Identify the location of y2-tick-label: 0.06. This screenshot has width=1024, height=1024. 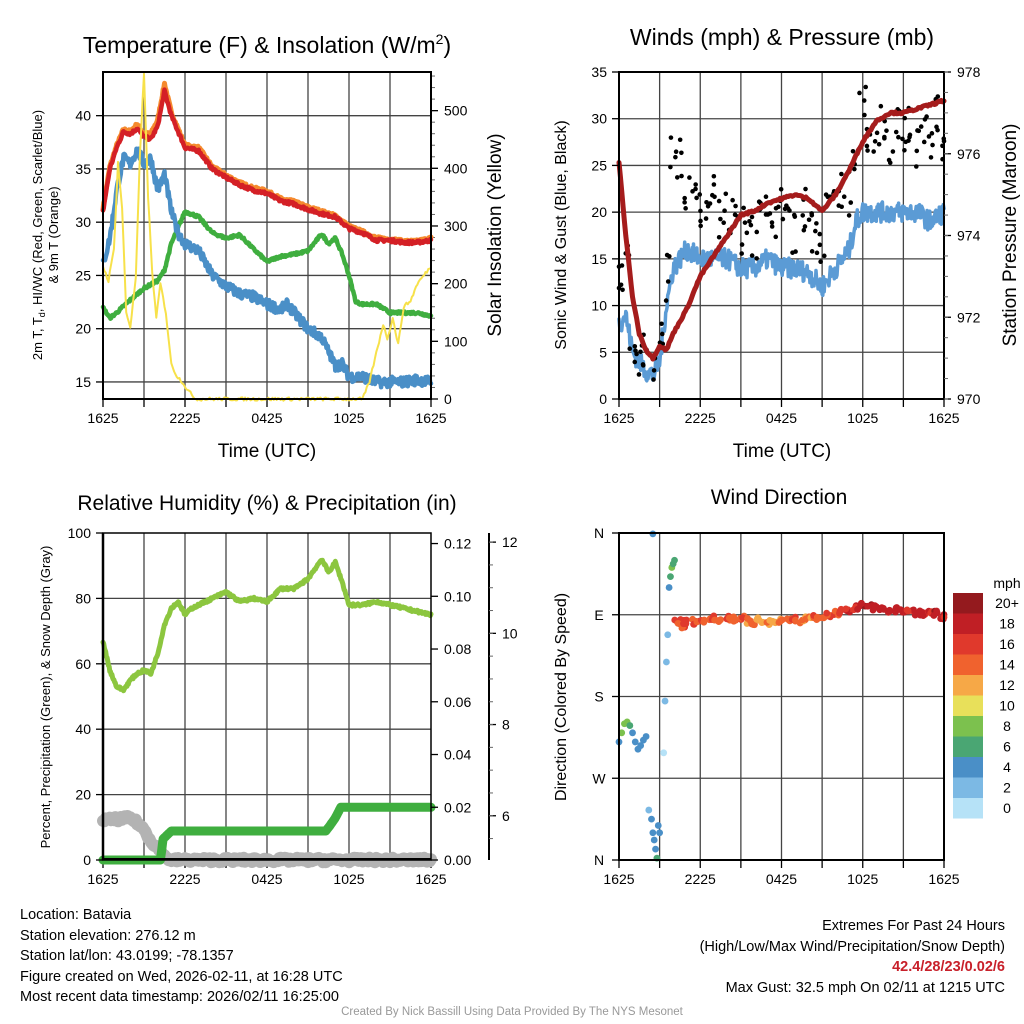
(457, 702).